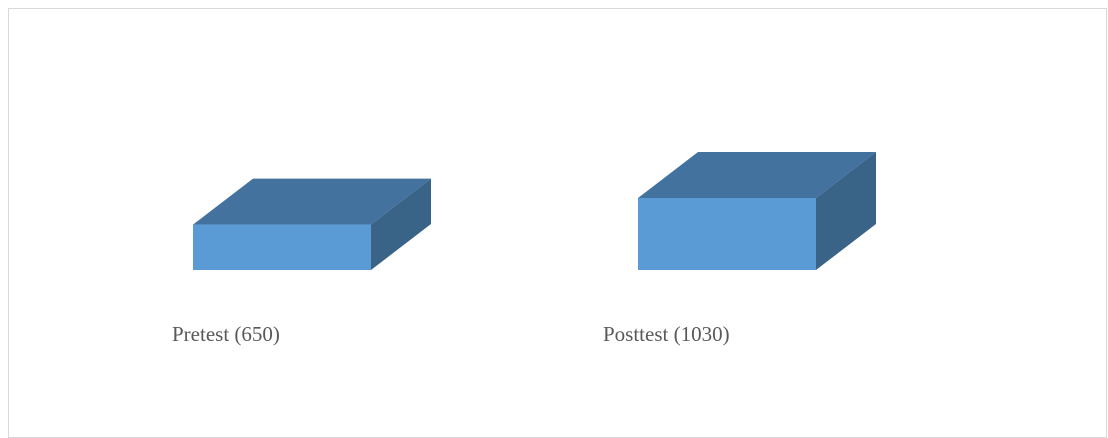 This screenshot has width=1108, height=438. I want to click on category-labels: Pretest (650) Posttest (1030), so click(451, 334).